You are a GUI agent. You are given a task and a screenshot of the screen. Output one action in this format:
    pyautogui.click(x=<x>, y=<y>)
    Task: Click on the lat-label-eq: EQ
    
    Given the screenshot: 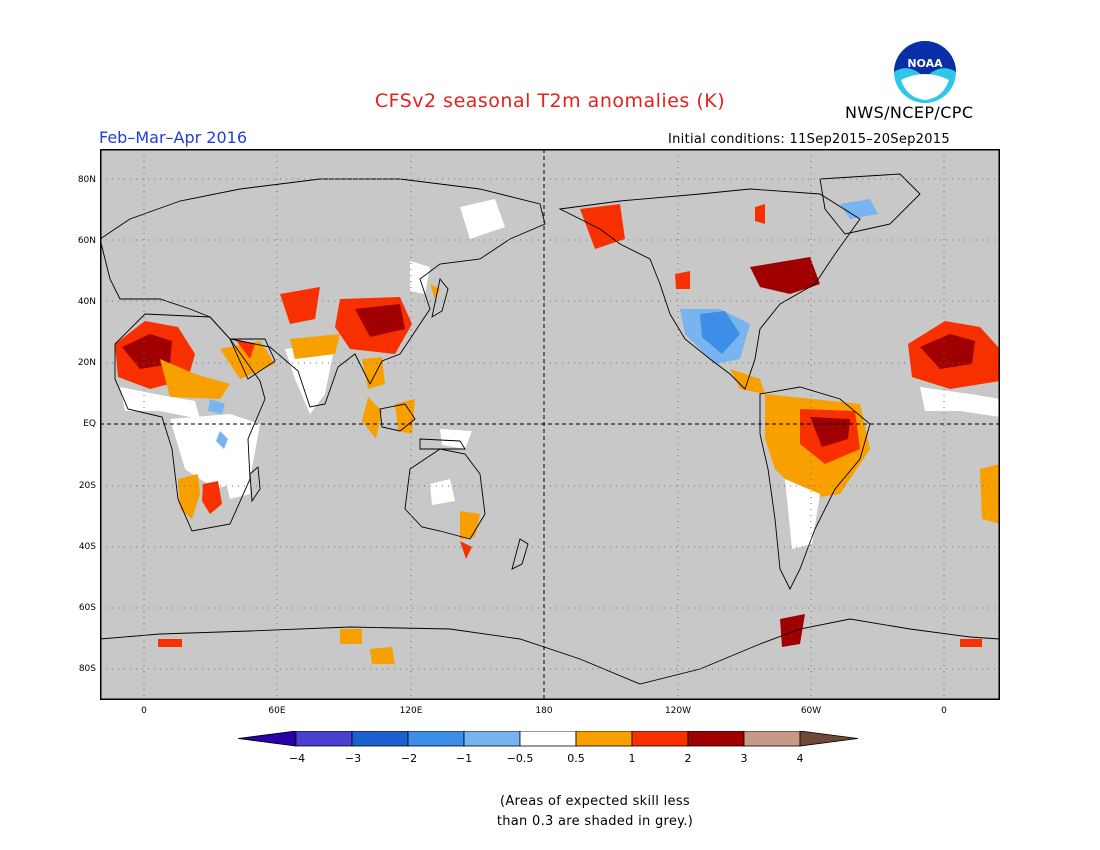 What is the action you would take?
    pyautogui.click(x=89, y=424)
    